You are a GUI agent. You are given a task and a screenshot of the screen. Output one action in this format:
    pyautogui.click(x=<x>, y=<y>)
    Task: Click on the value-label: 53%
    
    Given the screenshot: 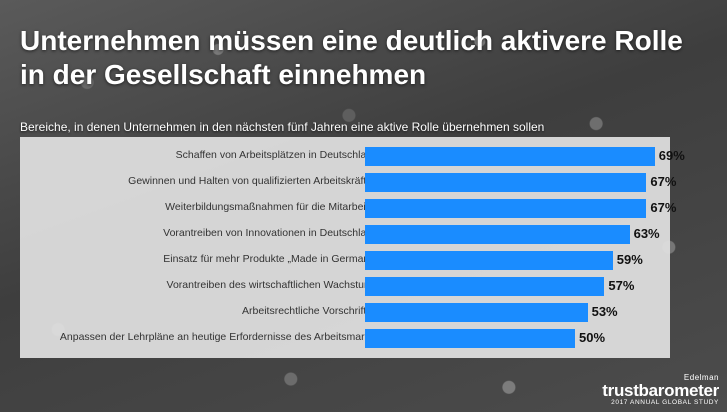 What is the action you would take?
    pyautogui.click(x=604, y=311)
    